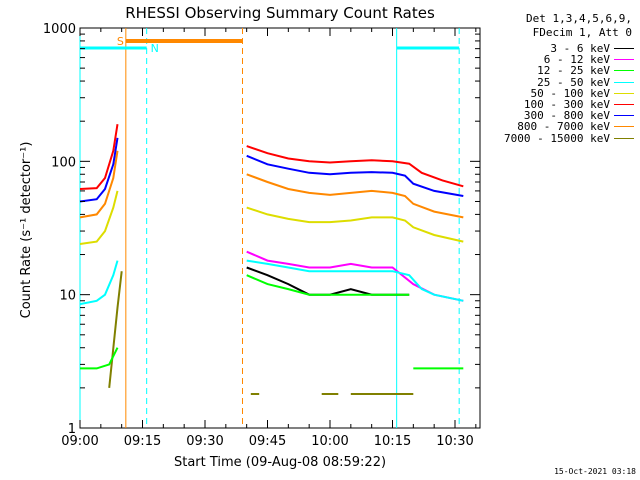 This screenshot has height=480, width=640. I want to click on legend-entry: 300 - 800 keV, so click(579, 115).